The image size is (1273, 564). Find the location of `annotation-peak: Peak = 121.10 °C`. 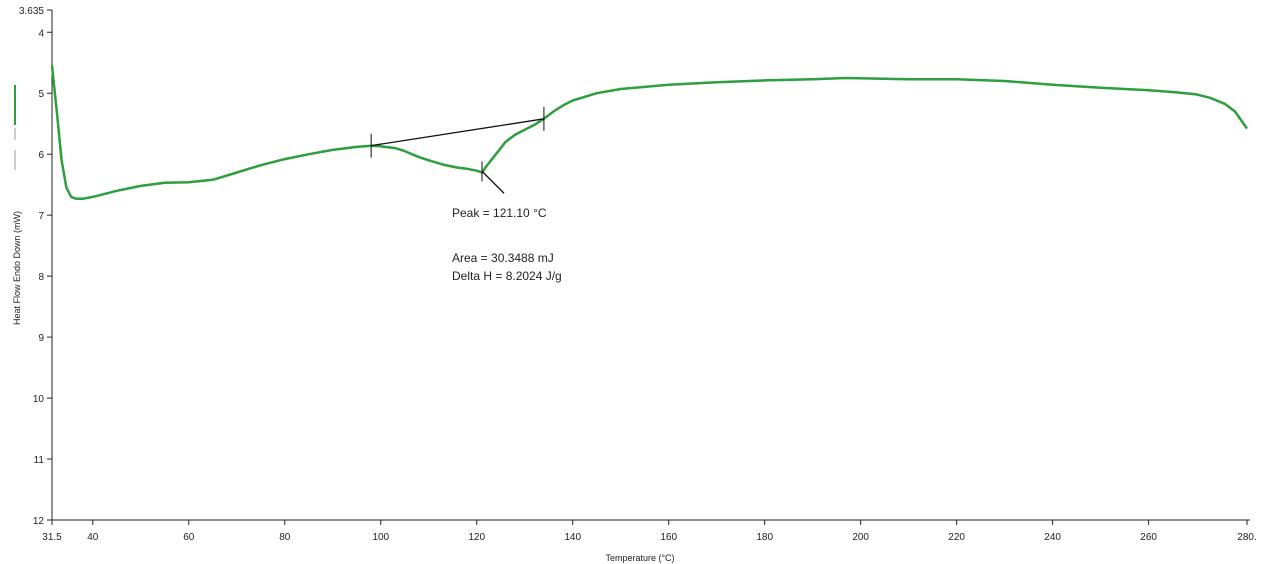

annotation-peak: Peak = 121.10 °C is located at coordinates (499, 213).